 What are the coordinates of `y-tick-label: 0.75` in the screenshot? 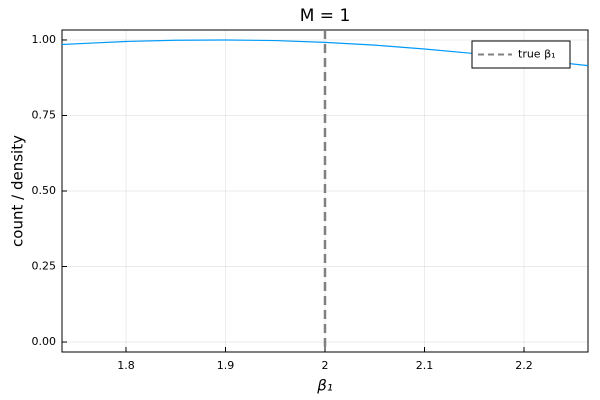 It's located at (44, 114).